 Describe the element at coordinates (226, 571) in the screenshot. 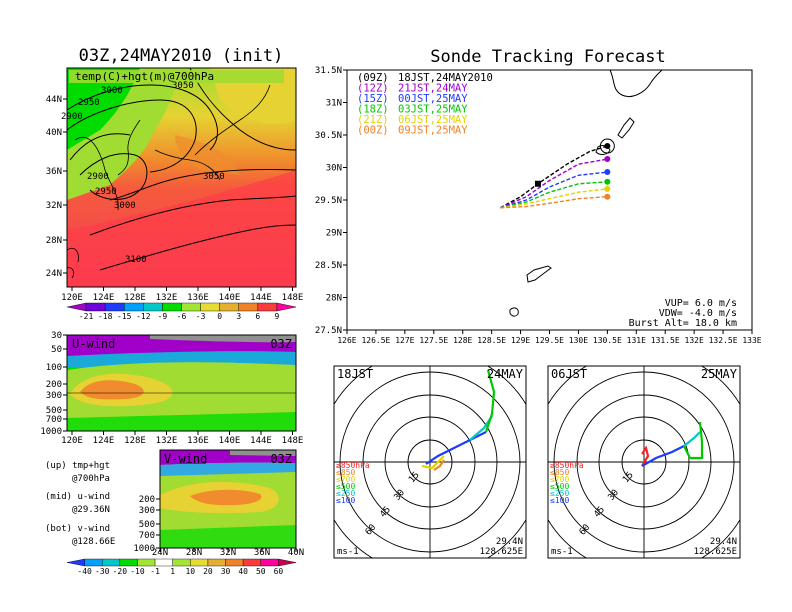

I see `colorbar-label: 30` at that location.